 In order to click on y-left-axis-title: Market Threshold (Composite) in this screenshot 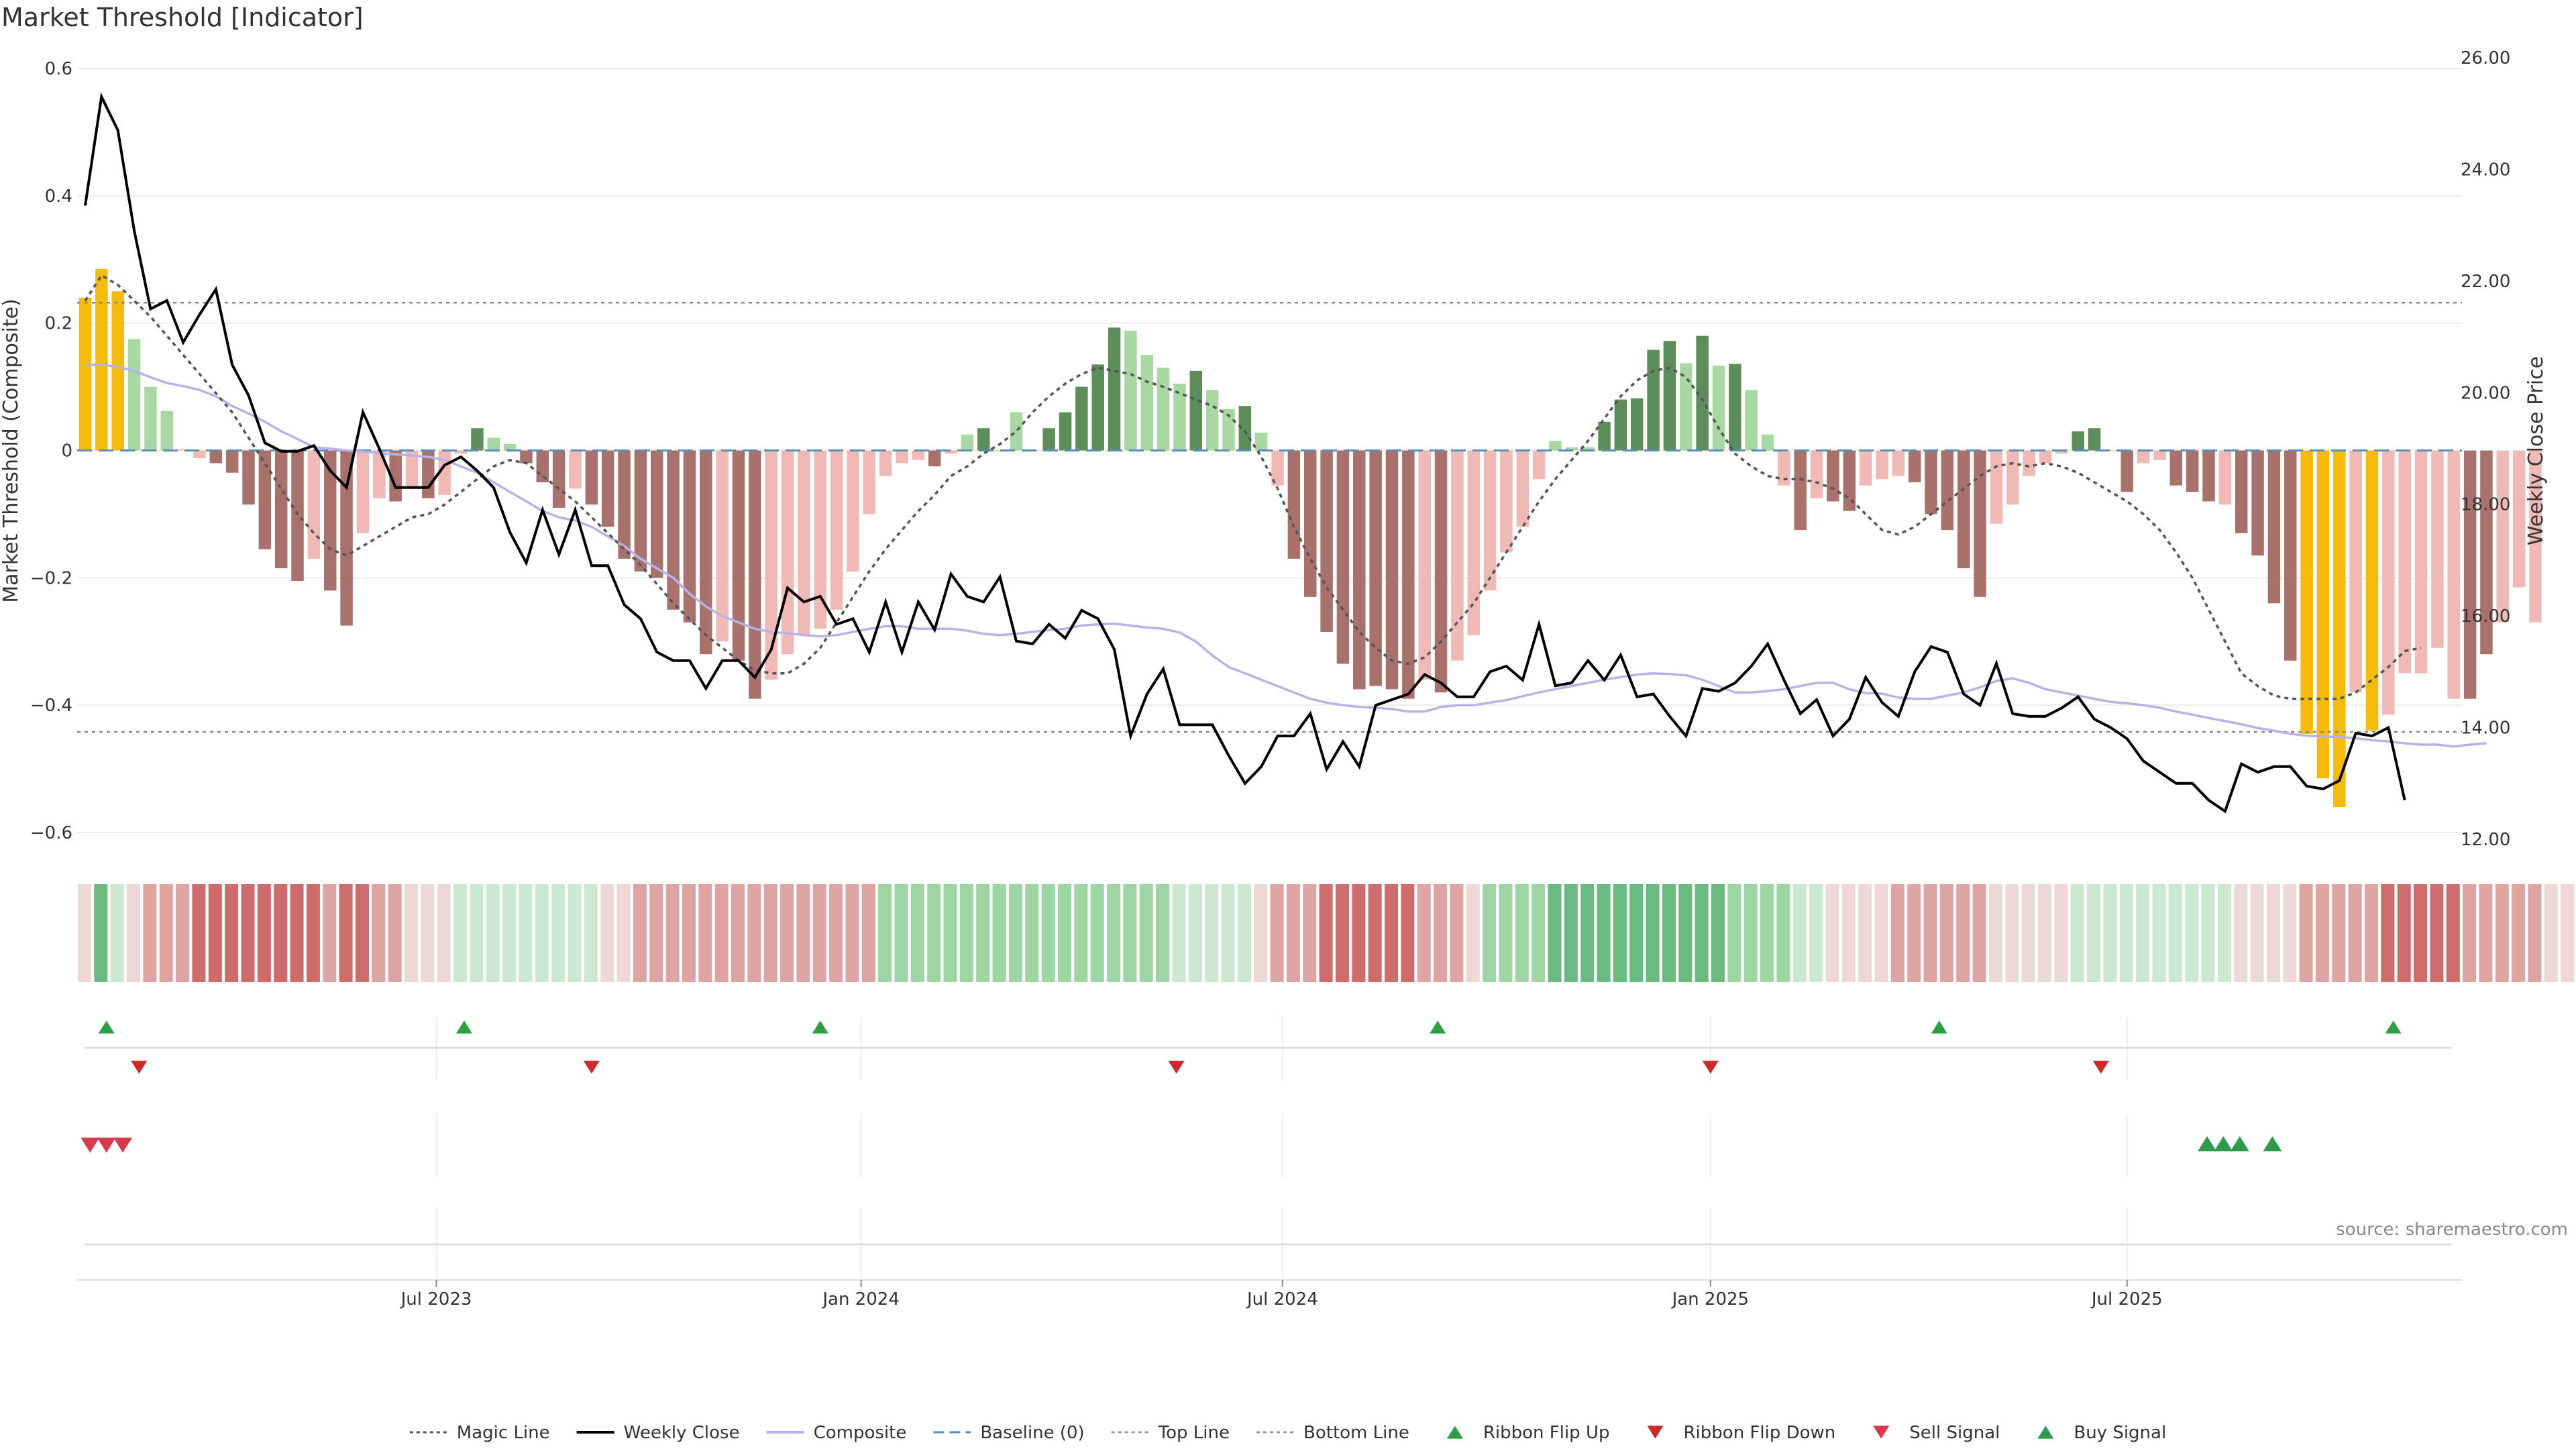, I will do `click(11, 451)`.